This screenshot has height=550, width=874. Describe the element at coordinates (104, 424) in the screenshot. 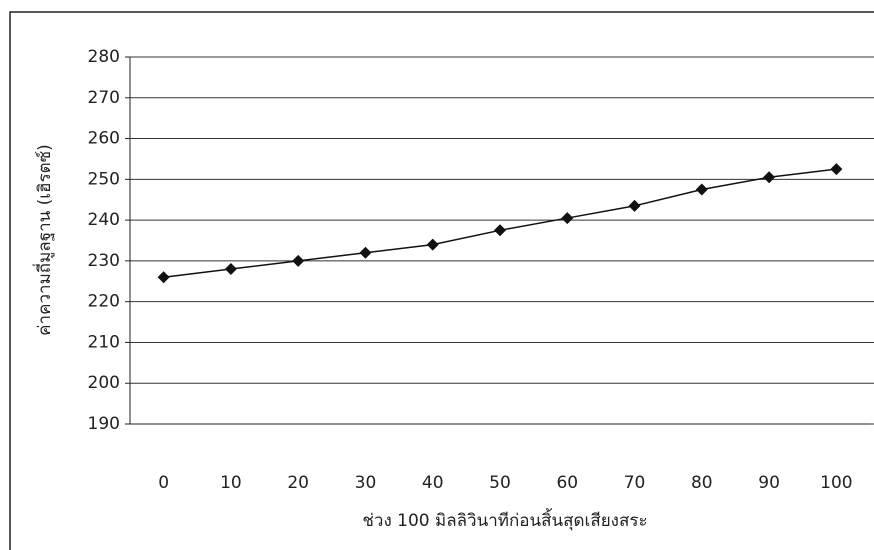

I see `y-tick-label: 190` at that location.